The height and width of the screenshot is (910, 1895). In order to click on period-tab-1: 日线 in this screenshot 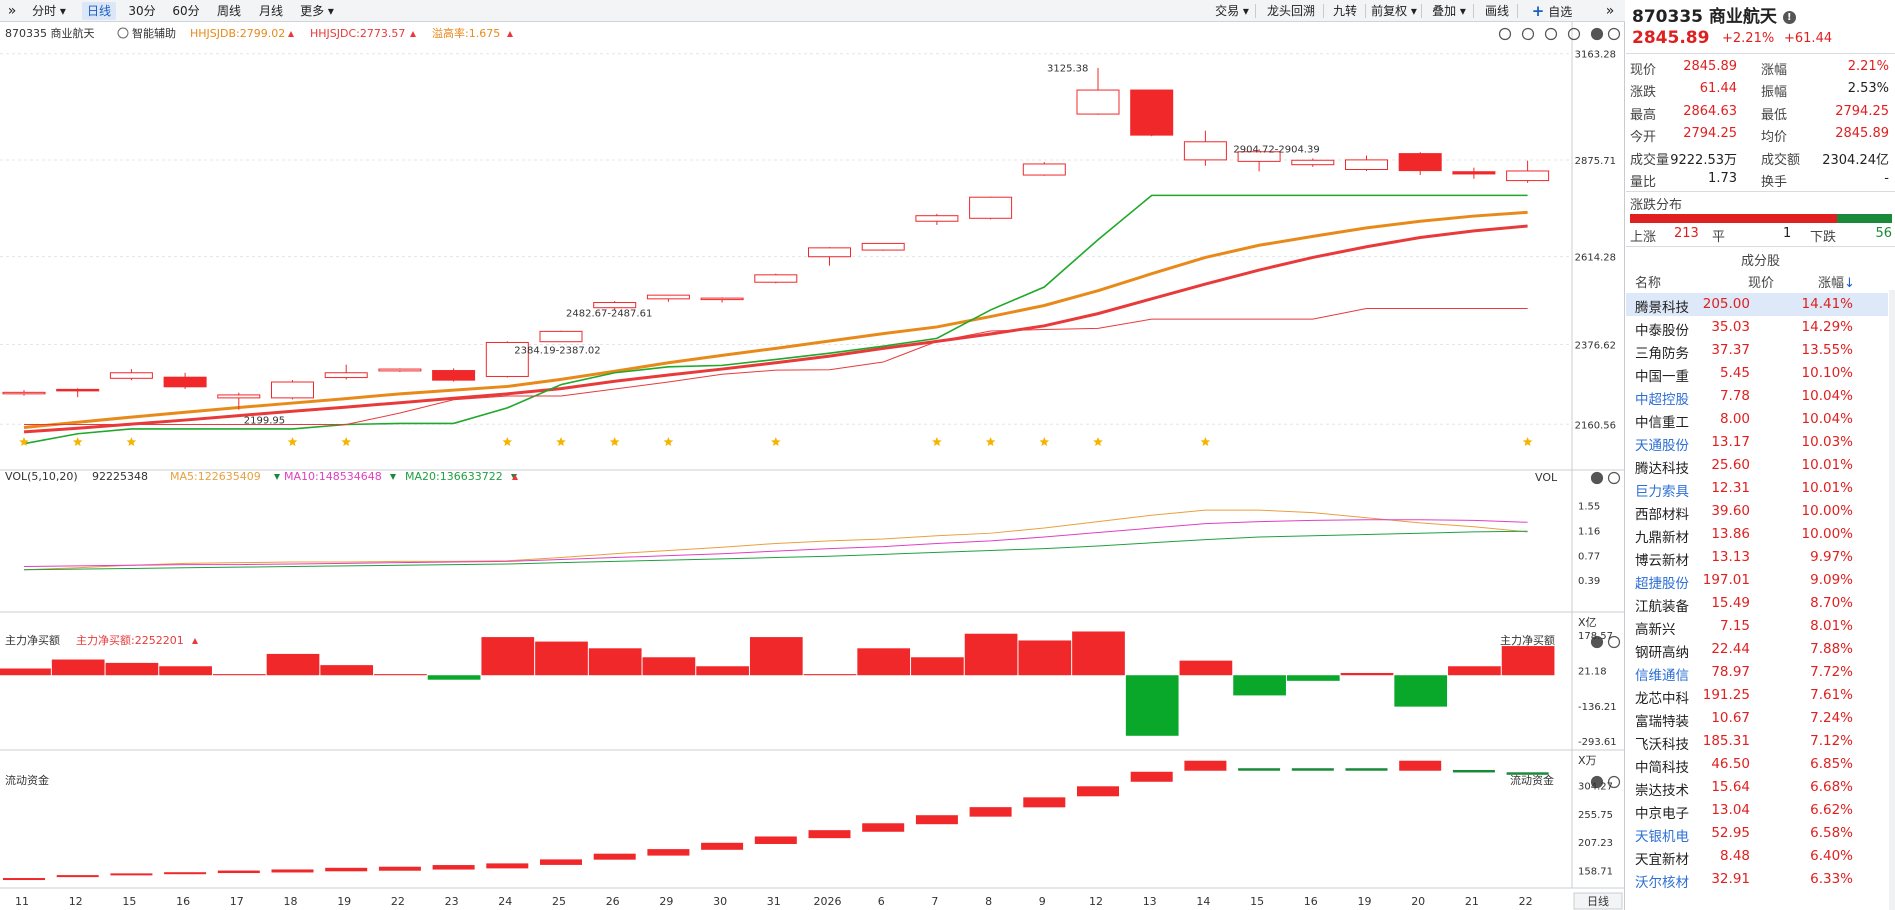, I will do `click(99, 11)`.